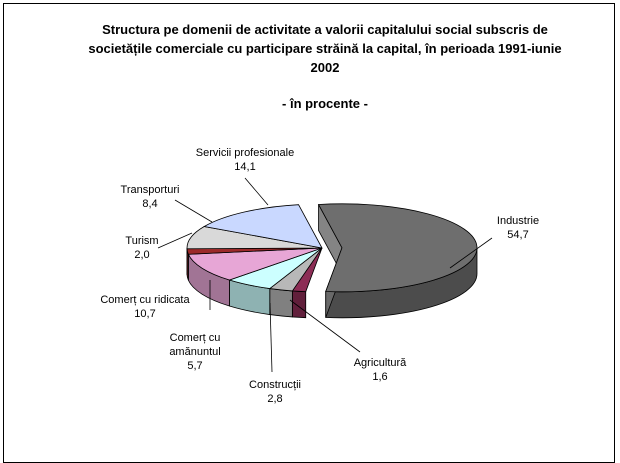 The image size is (620, 463). Describe the element at coordinates (518, 235) in the screenshot. I see `value-label: 54,7` at that location.